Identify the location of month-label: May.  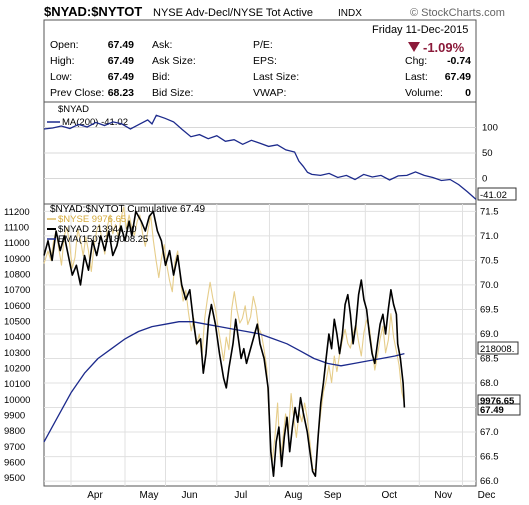
(149, 495).